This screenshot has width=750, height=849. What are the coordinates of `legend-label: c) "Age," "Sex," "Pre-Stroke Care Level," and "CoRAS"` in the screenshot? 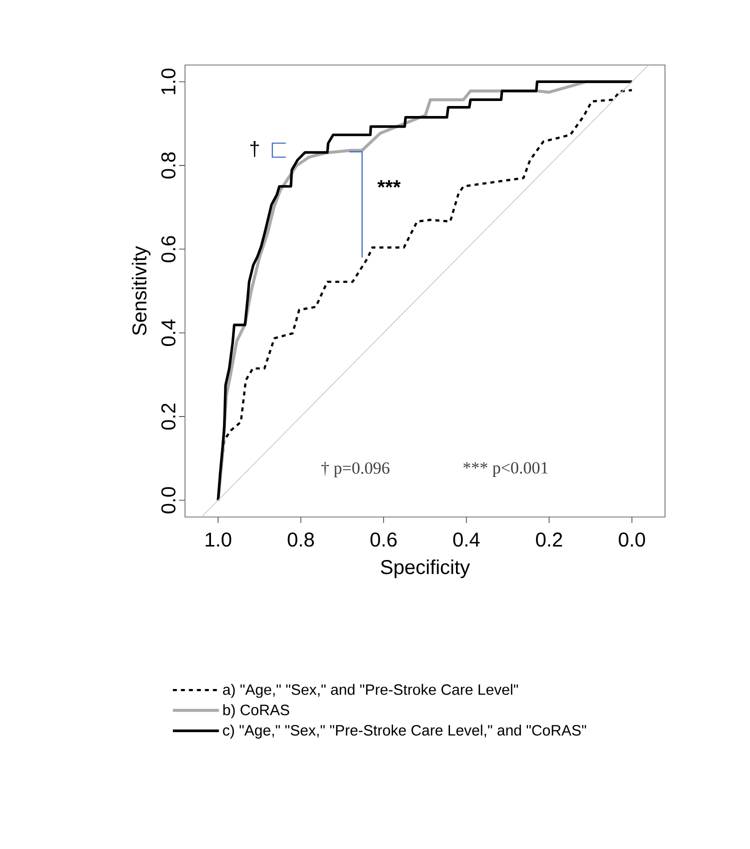 It's located at (404, 731).